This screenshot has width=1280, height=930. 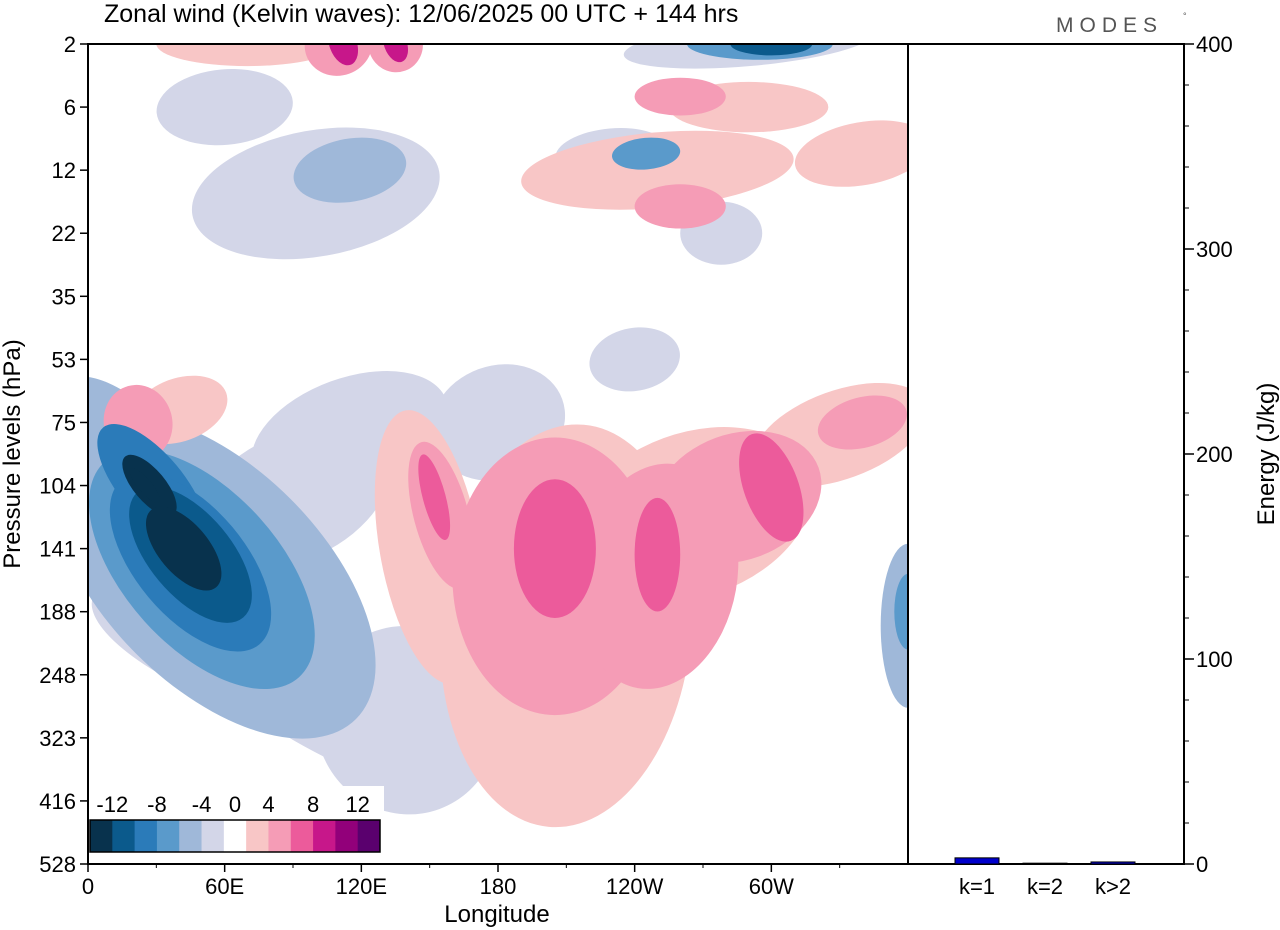 What do you see at coordinates (202, 804) in the screenshot?
I see `colorbar-label: -4` at bounding box center [202, 804].